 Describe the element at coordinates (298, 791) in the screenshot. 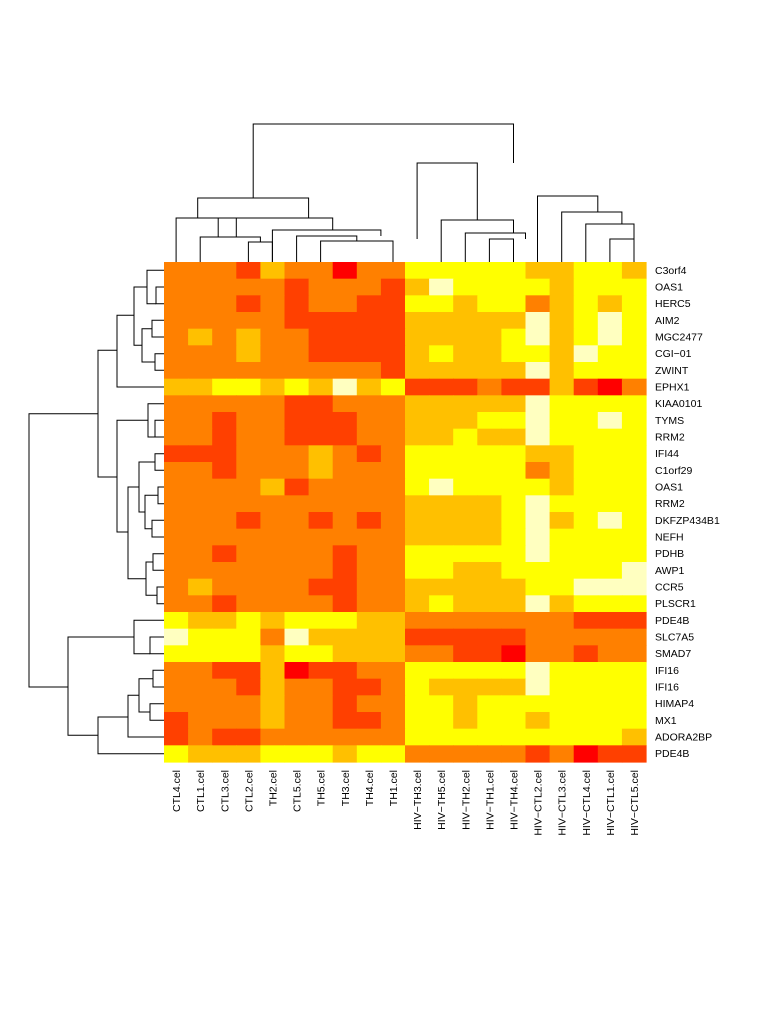

I see `column-label: CTL5.cel` at that location.